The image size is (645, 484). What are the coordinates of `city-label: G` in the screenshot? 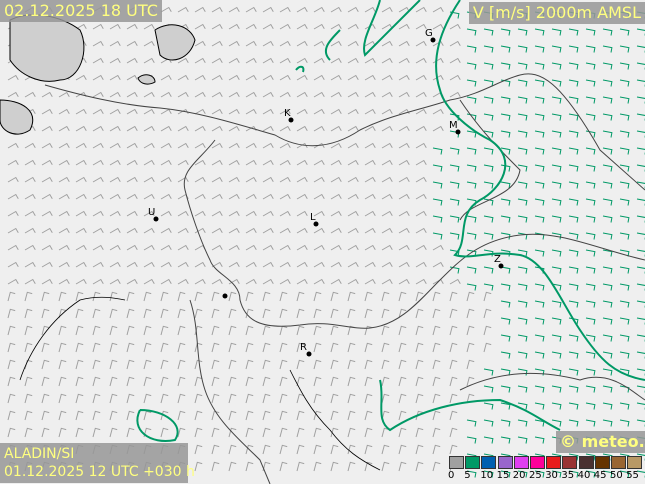 It's located at (429, 33).